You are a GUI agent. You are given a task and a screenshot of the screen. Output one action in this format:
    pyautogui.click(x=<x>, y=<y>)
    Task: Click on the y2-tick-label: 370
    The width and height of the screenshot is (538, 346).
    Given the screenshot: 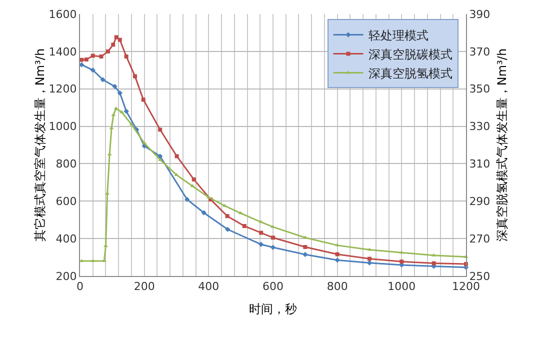 What is the action you would take?
    pyautogui.click(x=479, y=51)
    